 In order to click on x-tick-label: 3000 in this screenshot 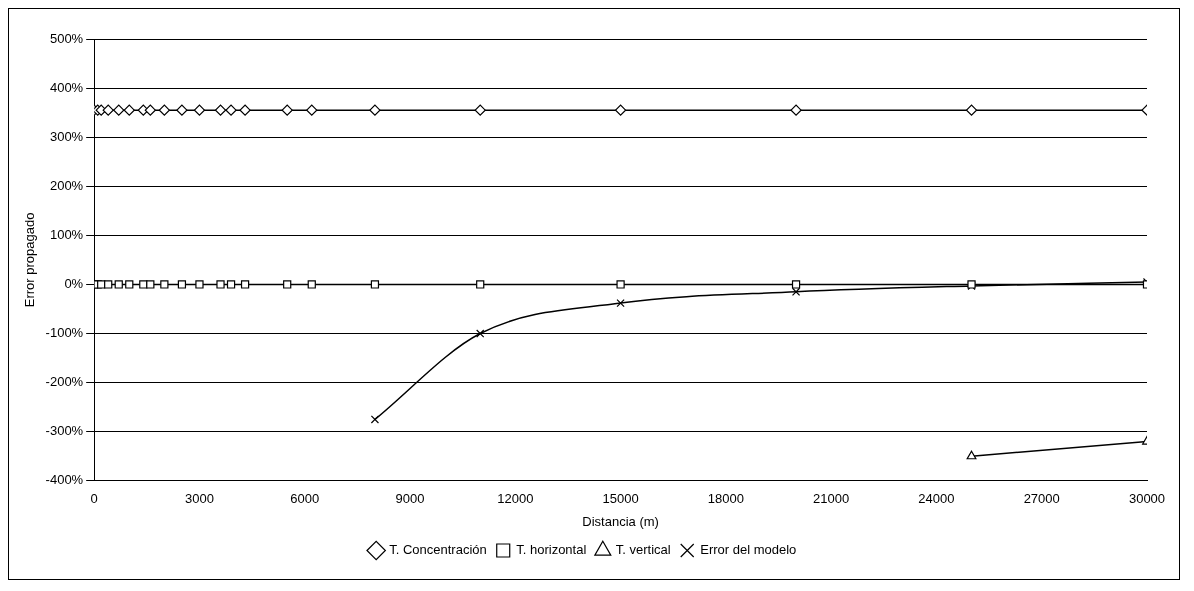, I will do `click(199, 499)`.